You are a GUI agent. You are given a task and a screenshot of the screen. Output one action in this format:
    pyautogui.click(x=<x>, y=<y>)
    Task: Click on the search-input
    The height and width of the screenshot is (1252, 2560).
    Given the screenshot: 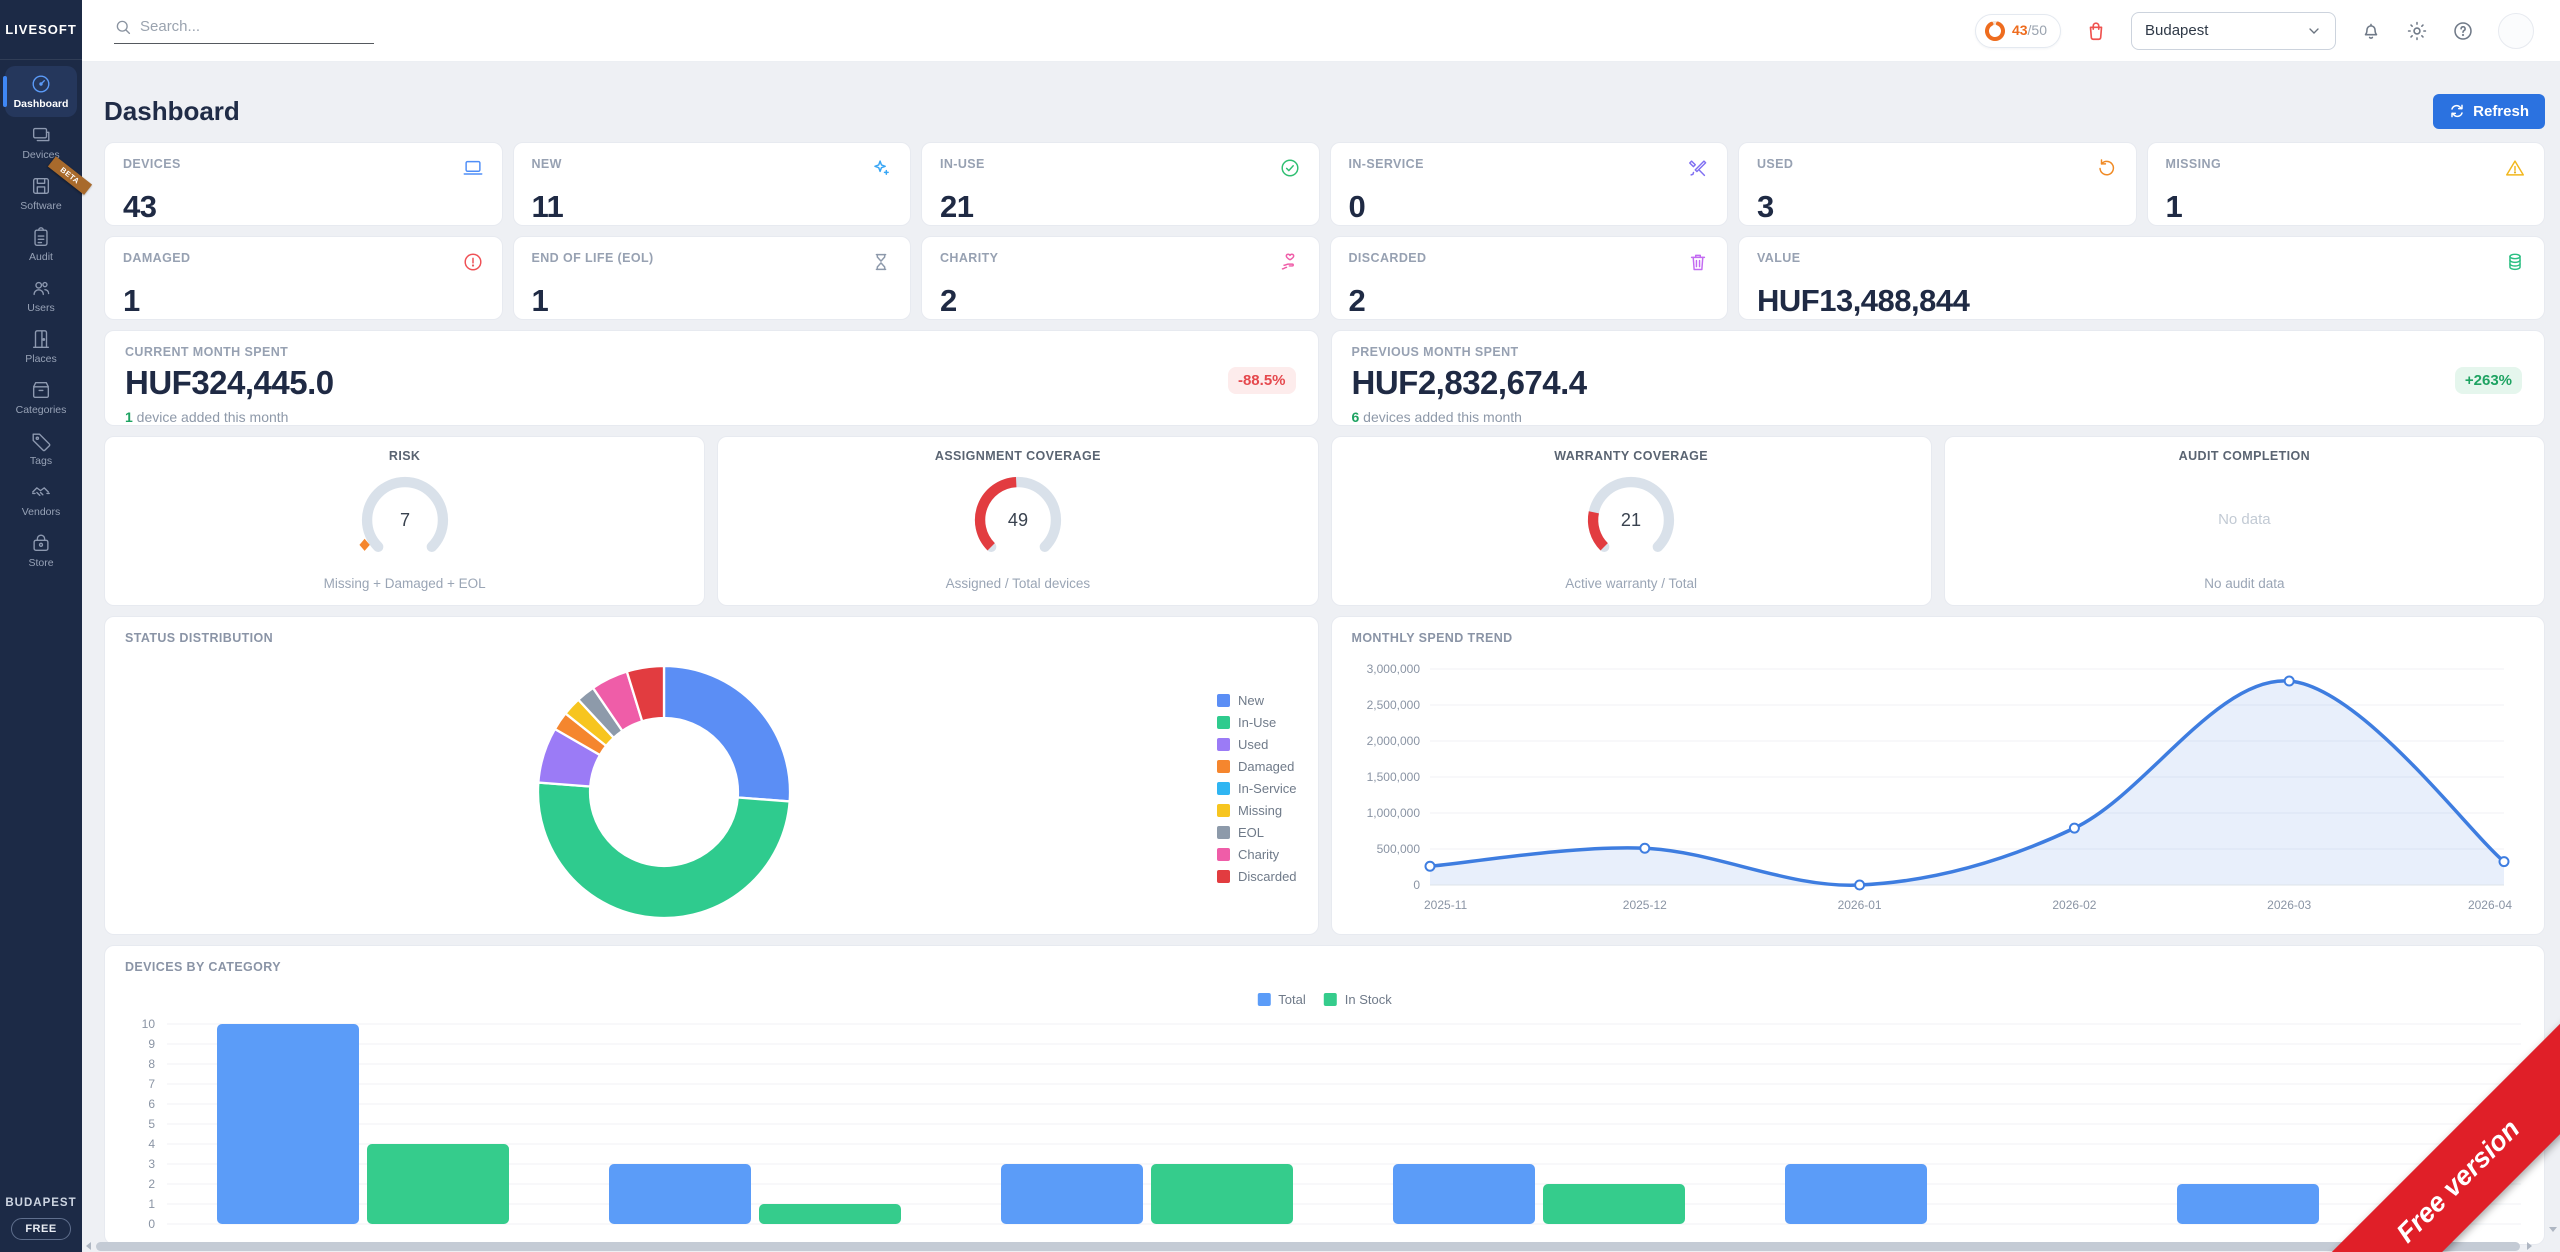 What is the action you would take?
    pyautogui.click(x=245, y=26)
    